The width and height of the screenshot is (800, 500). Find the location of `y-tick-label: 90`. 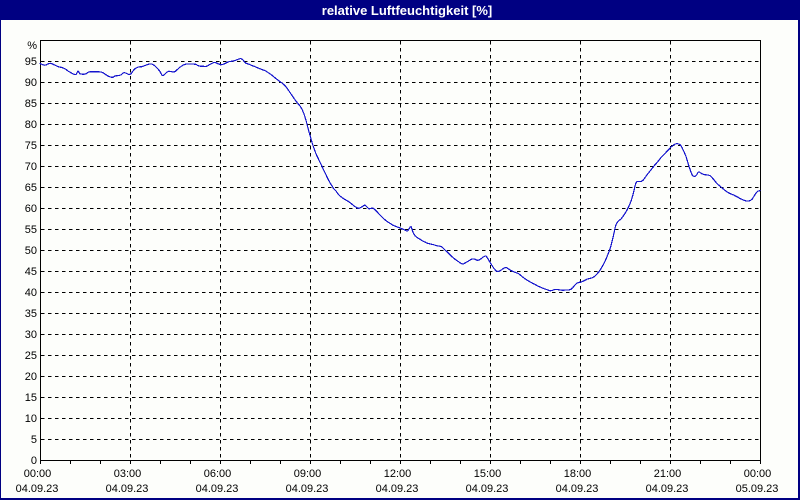

y-tick-label: 90 is located at coordinates (31, 83).